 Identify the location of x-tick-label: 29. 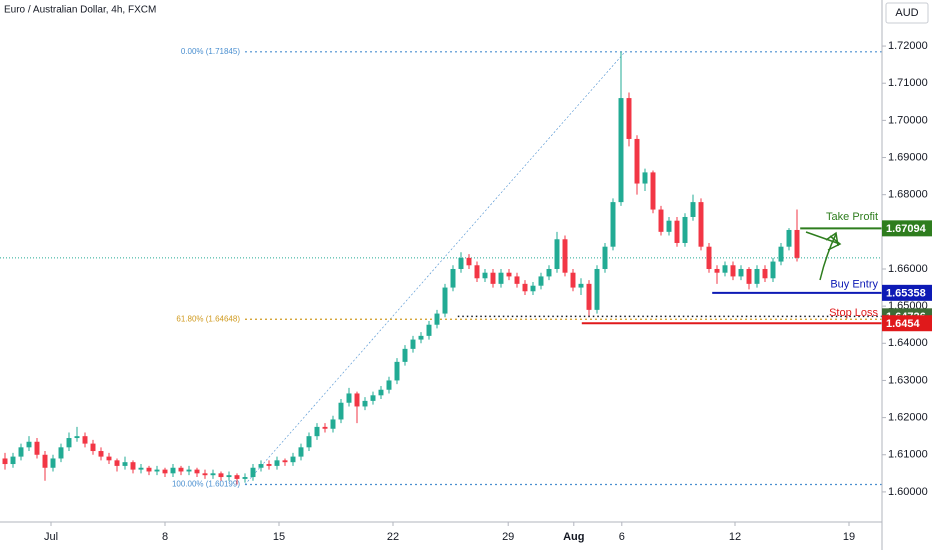
(508, 537).